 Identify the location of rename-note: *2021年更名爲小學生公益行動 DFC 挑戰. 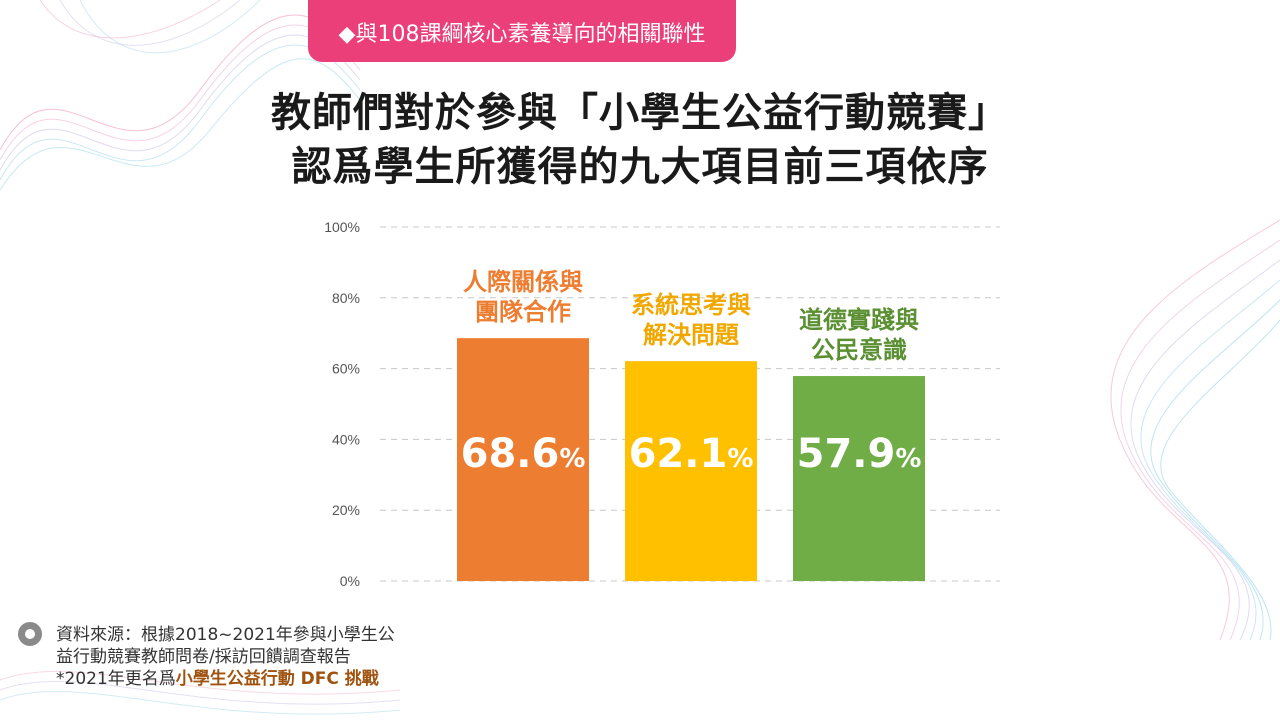
(217, 676).